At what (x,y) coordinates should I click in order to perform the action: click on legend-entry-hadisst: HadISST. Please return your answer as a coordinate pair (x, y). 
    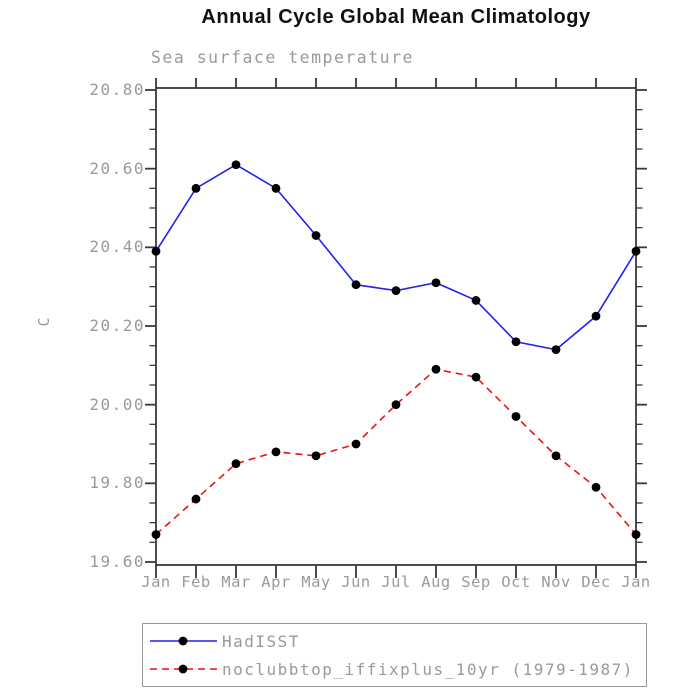
    Looking at the image, I should click on (394, 641).